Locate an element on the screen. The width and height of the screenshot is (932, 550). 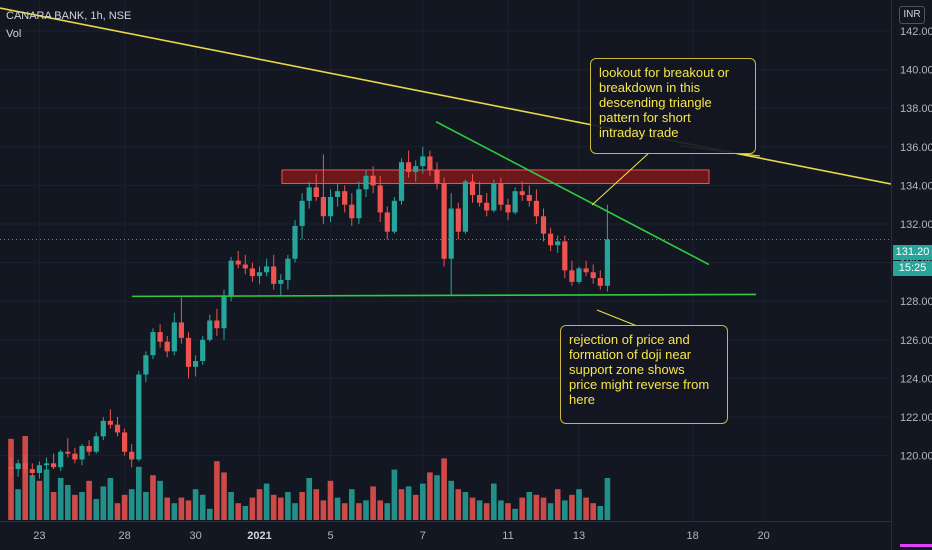
price-tick-label: 124.00 is located at coordinates (916, 379).